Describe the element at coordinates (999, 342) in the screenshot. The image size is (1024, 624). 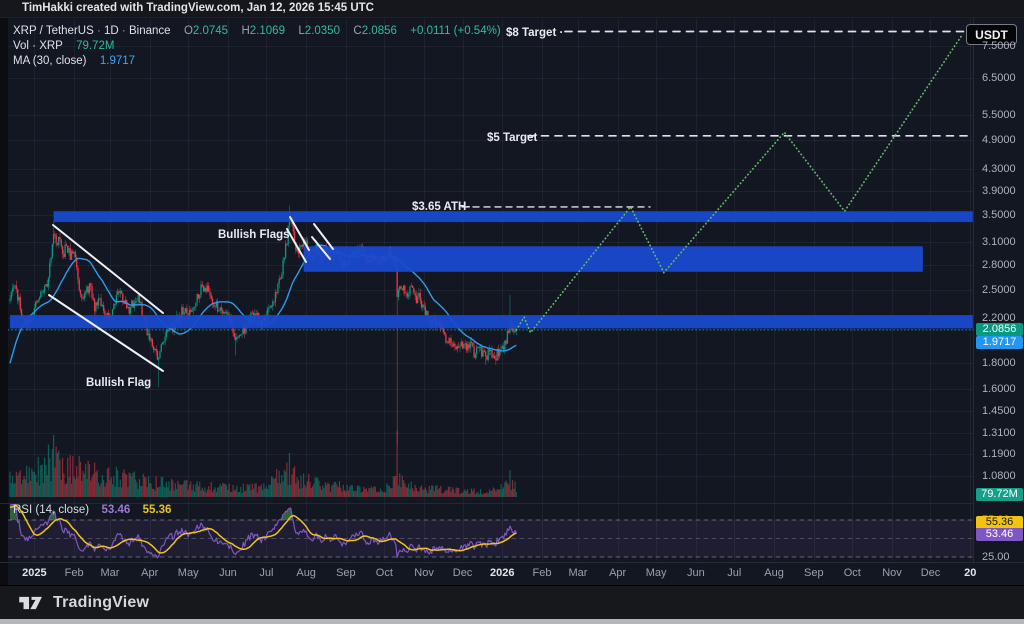
I see `ma-value-badge: 1.9717` at that location.